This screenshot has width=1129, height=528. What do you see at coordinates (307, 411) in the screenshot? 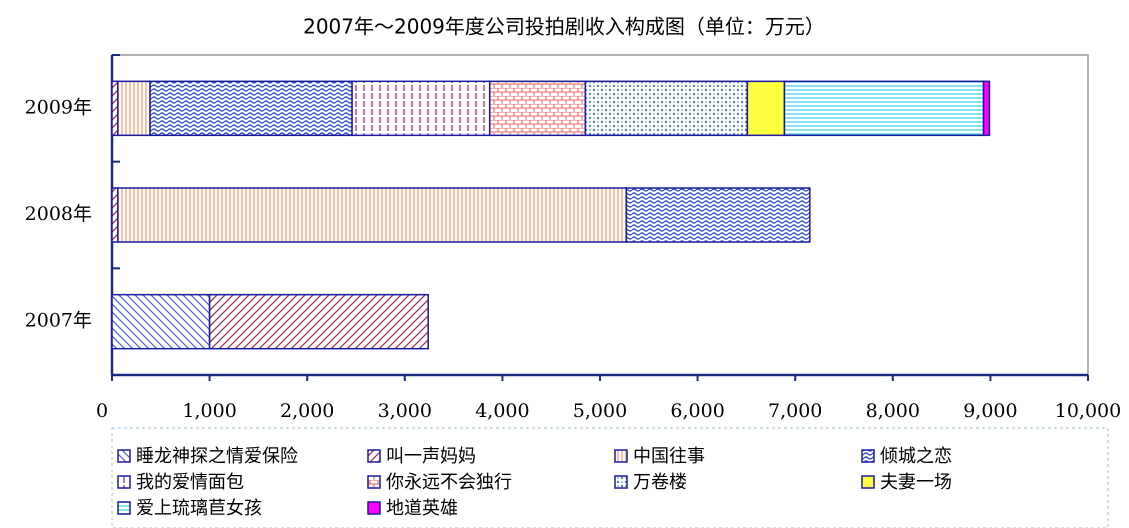
I see `x-tick-label: 2,000` at bounding box center [307, 411].